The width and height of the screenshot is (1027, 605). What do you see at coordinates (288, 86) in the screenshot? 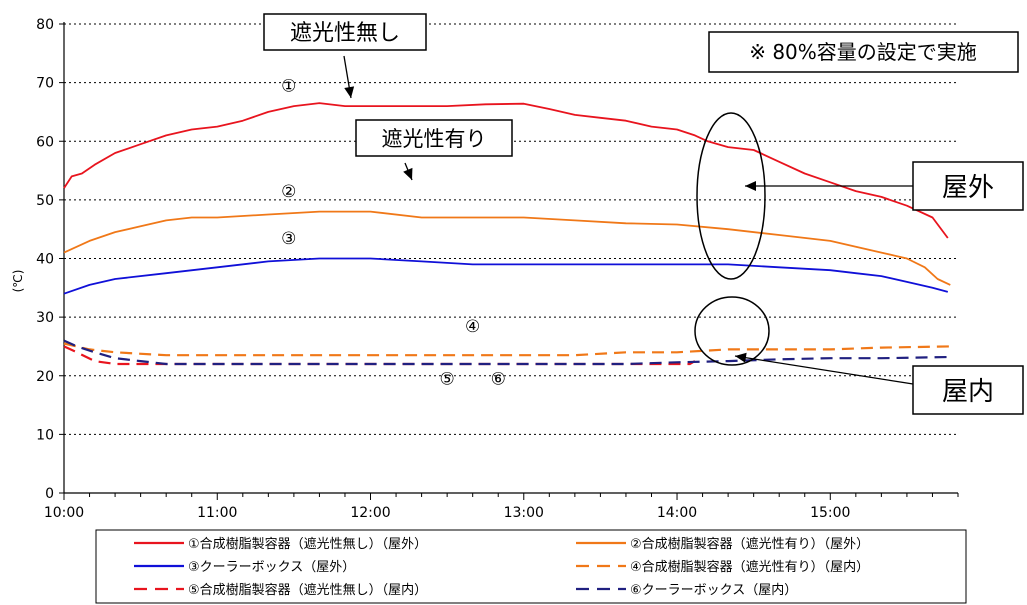
I see `series-marker-1: ①` at bounding box center [288, 86].